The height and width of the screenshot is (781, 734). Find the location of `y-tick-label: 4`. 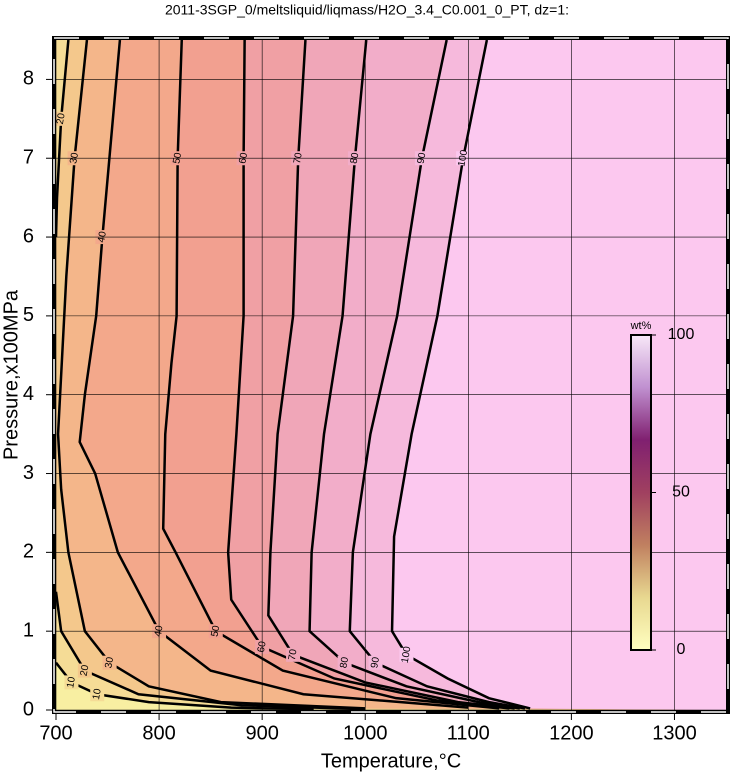

y-tick-label: 4 is located at coordinates (28, 394).